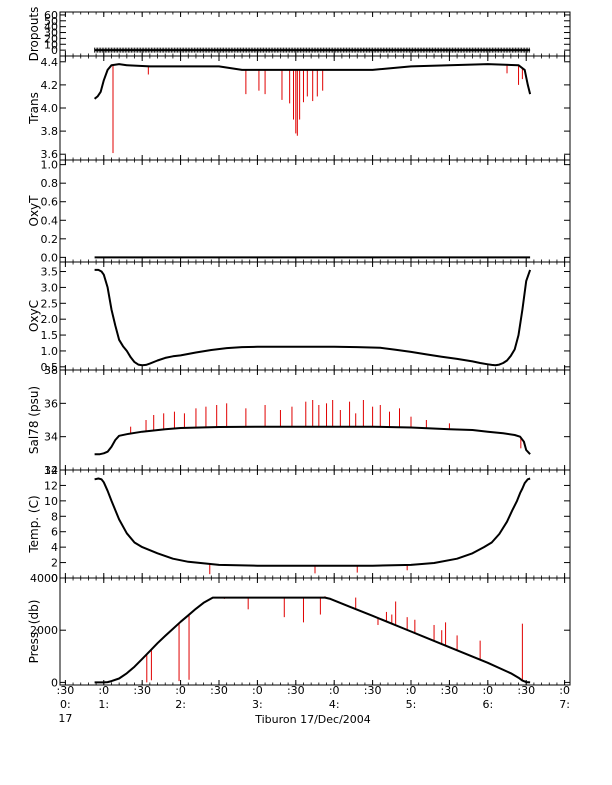  Describe the element at coordinates (51, 38) in the screenshot. I see `y-tick-label: 20` at that location.